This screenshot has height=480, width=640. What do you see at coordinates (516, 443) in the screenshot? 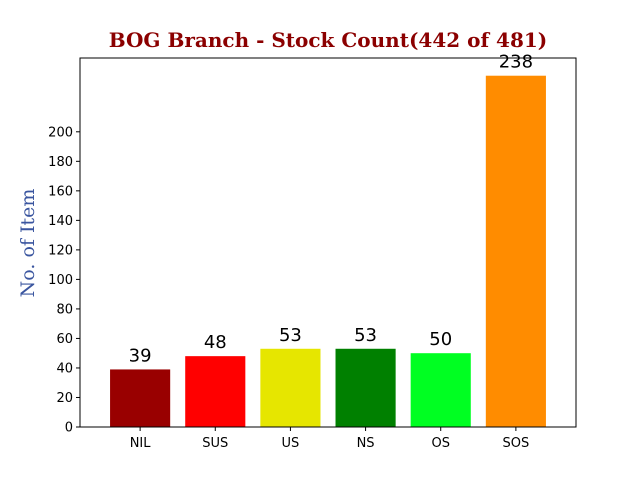
I see `x-tick-label-sos: SOS` at bounding box center [516, 443].